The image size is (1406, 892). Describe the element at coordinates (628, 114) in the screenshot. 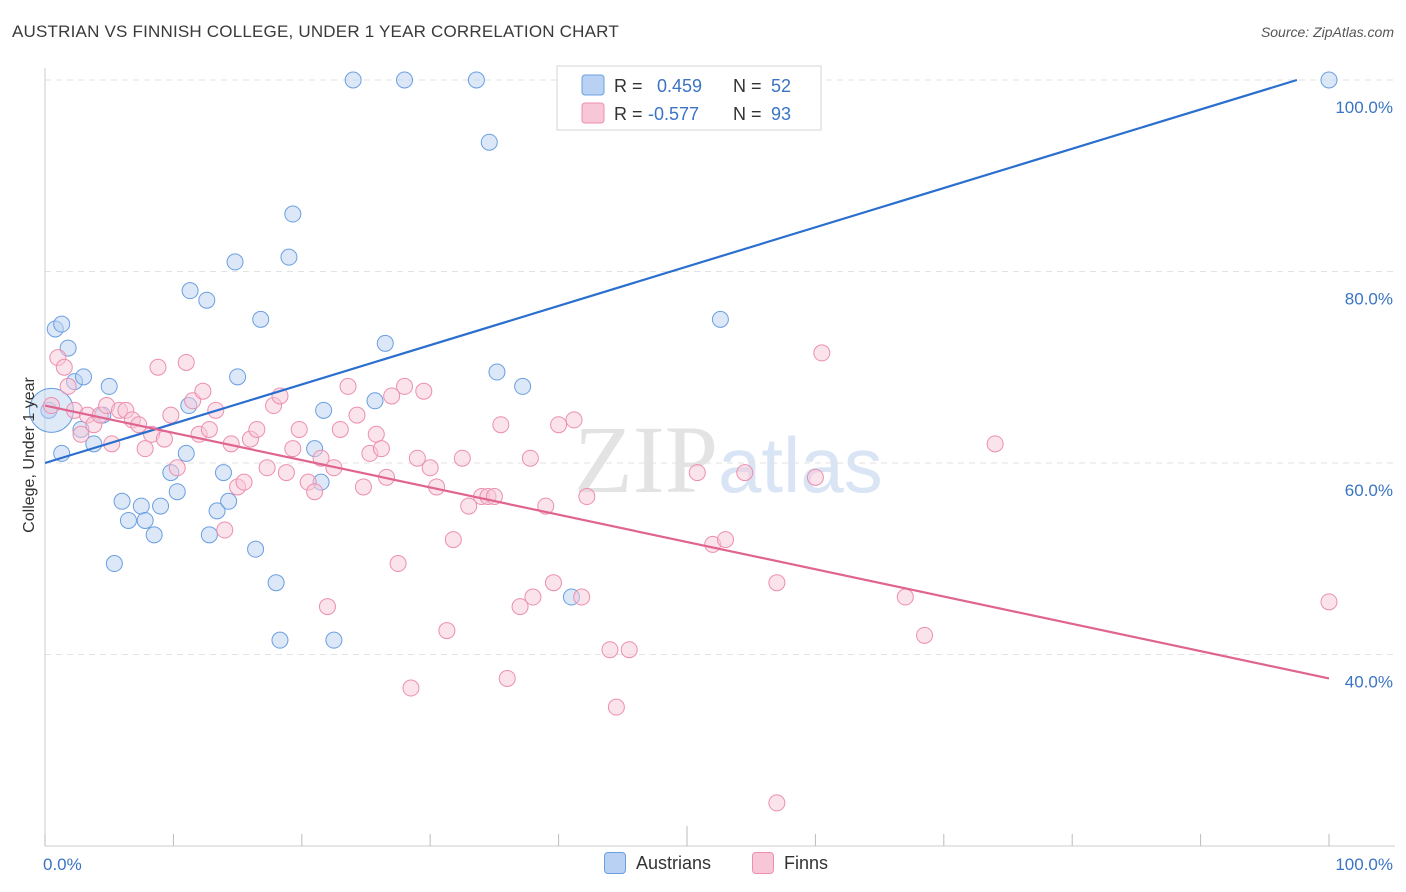

I see `legend-r-label-2: R =` at that location.